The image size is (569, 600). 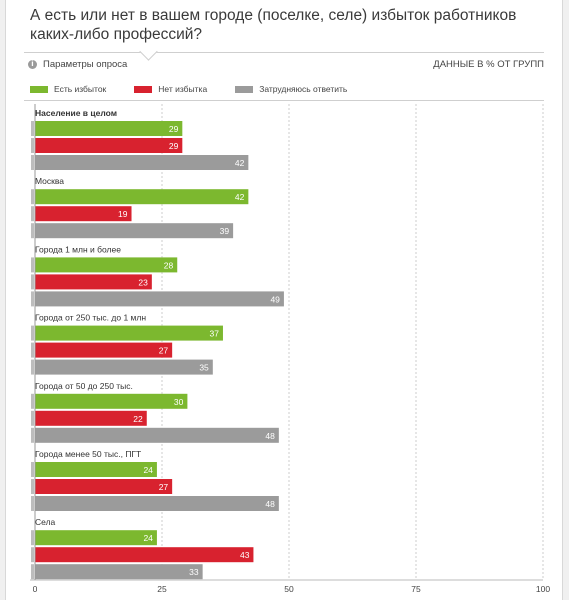 What do you see at coordinates (162, 589) in the screenshot?
I see `x-tick-label: 25` at bounding box center [162, 589].